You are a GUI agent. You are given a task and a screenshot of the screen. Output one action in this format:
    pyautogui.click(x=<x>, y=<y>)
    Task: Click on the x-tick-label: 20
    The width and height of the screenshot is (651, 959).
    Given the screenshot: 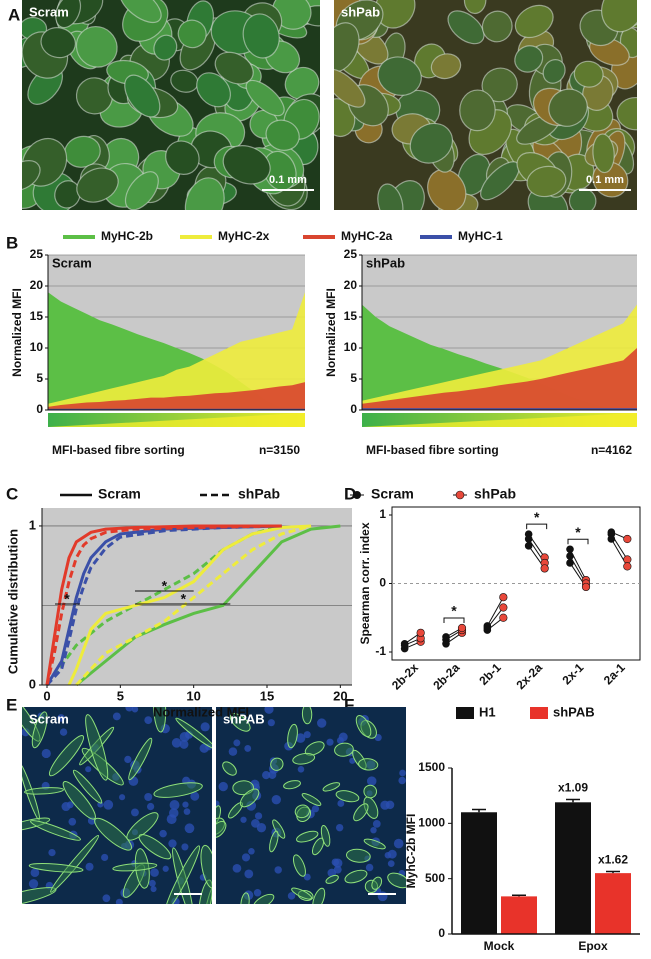 What is the action you would take?
    pyautogui.click(x=340, y=695)
    